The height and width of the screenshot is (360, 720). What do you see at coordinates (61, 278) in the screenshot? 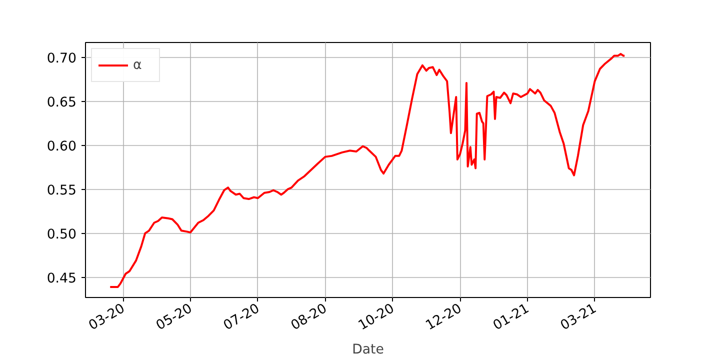
I see `y-tick-label: 0.45` at bounding box center [61, 278].